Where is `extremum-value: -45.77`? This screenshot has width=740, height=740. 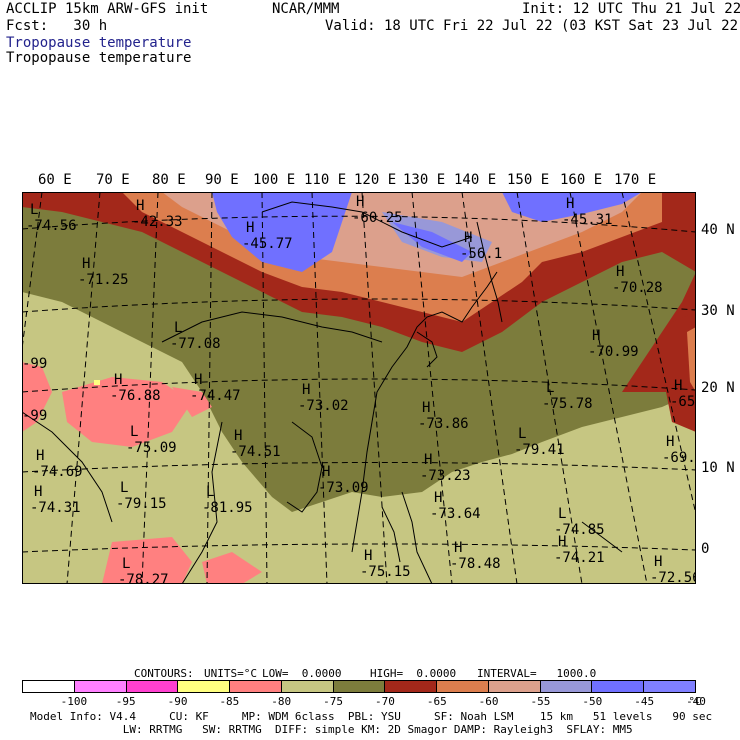
extremum-value: -45.77 is located at coordinates (267, 244).